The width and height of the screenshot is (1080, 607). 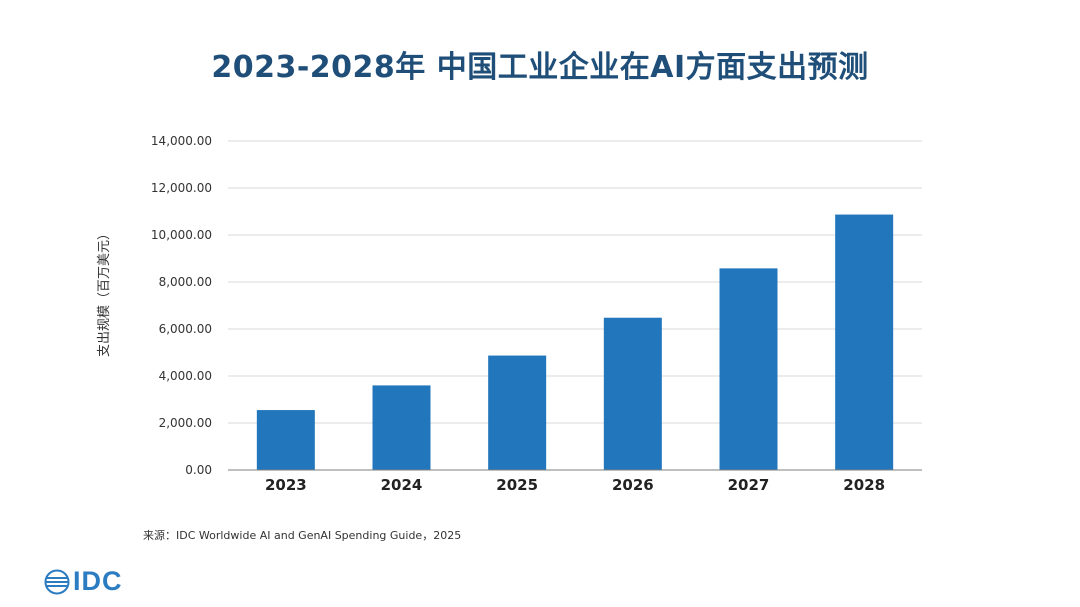 I want to click on x-axis-ticks: 2023 2024 2025 2026 2027 2028, so click(x=575, y=485).